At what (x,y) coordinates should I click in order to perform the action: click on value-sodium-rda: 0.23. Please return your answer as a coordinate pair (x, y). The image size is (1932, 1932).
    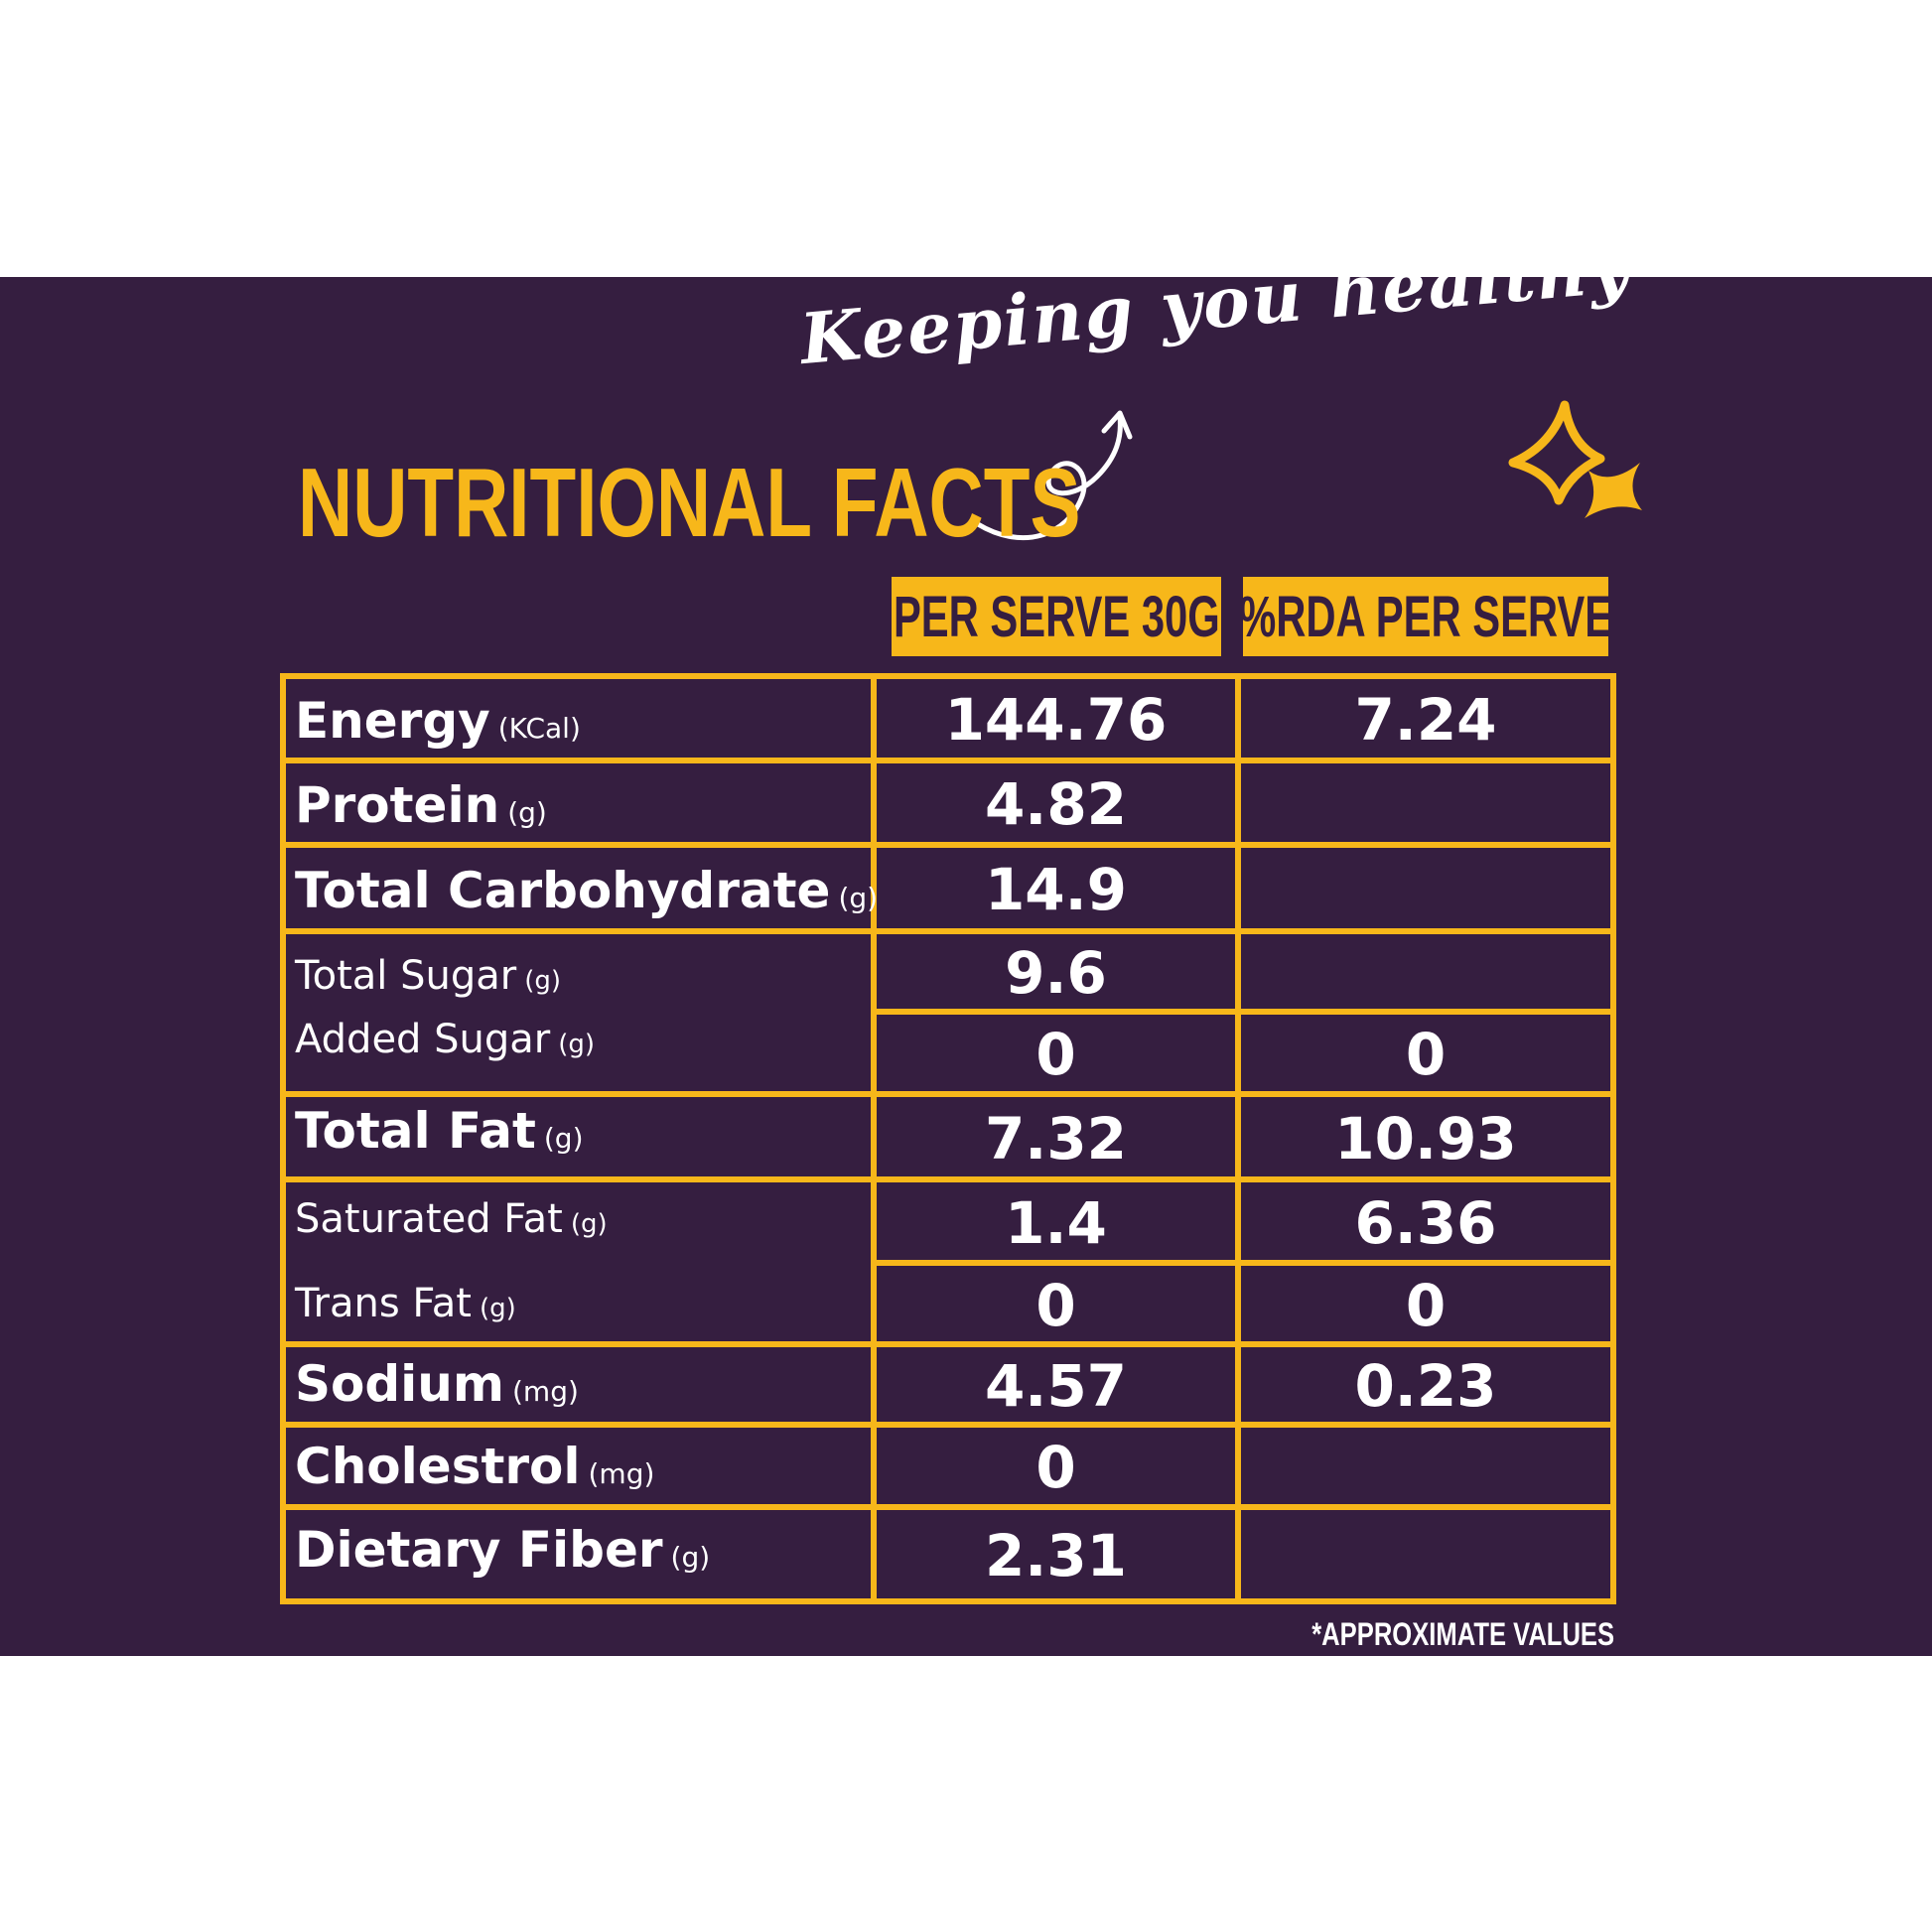
    Looking at the image, I should click on (1425, 1386).